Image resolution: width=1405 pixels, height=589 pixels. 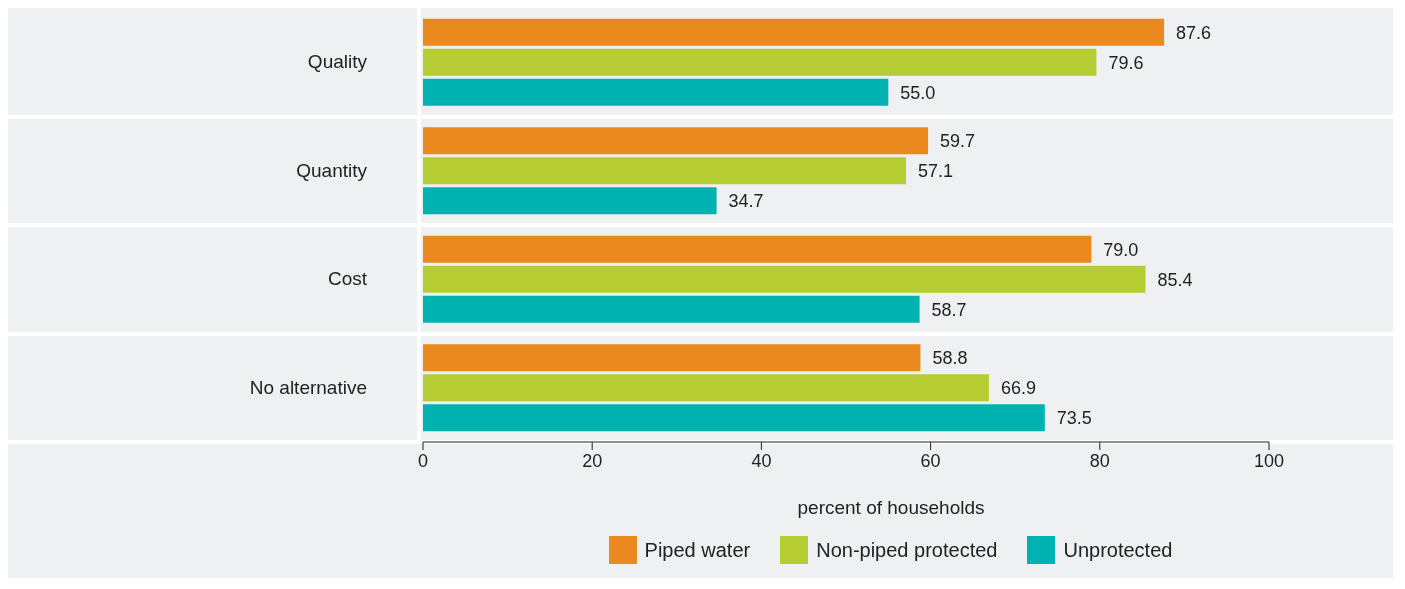 I want to click on data-label: 34.7, so click(x=746, y=201).